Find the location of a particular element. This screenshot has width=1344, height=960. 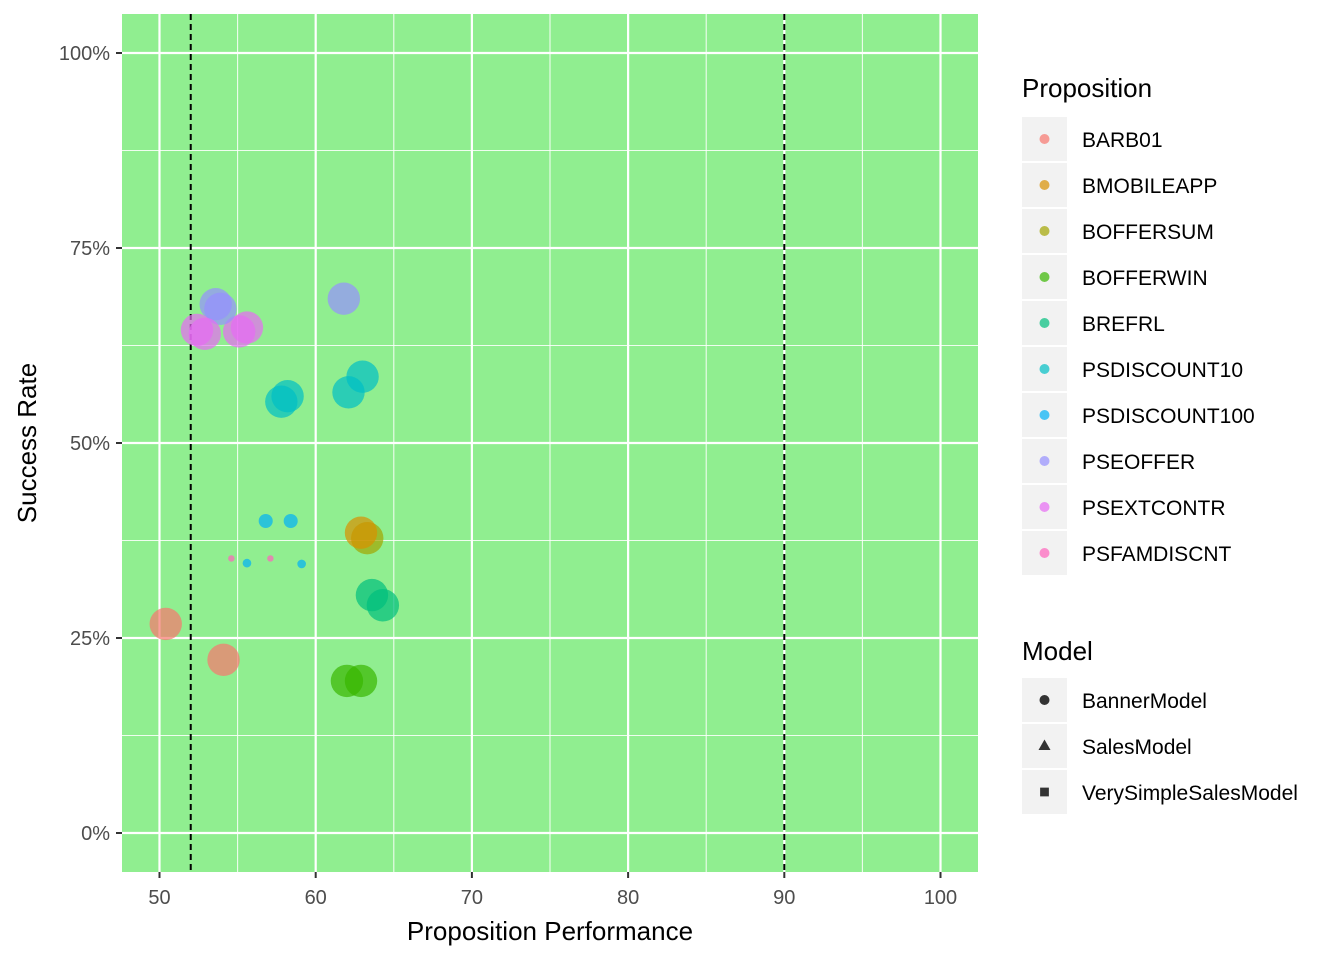

y-tick-label: 75% is located at coordinates (90, 249).